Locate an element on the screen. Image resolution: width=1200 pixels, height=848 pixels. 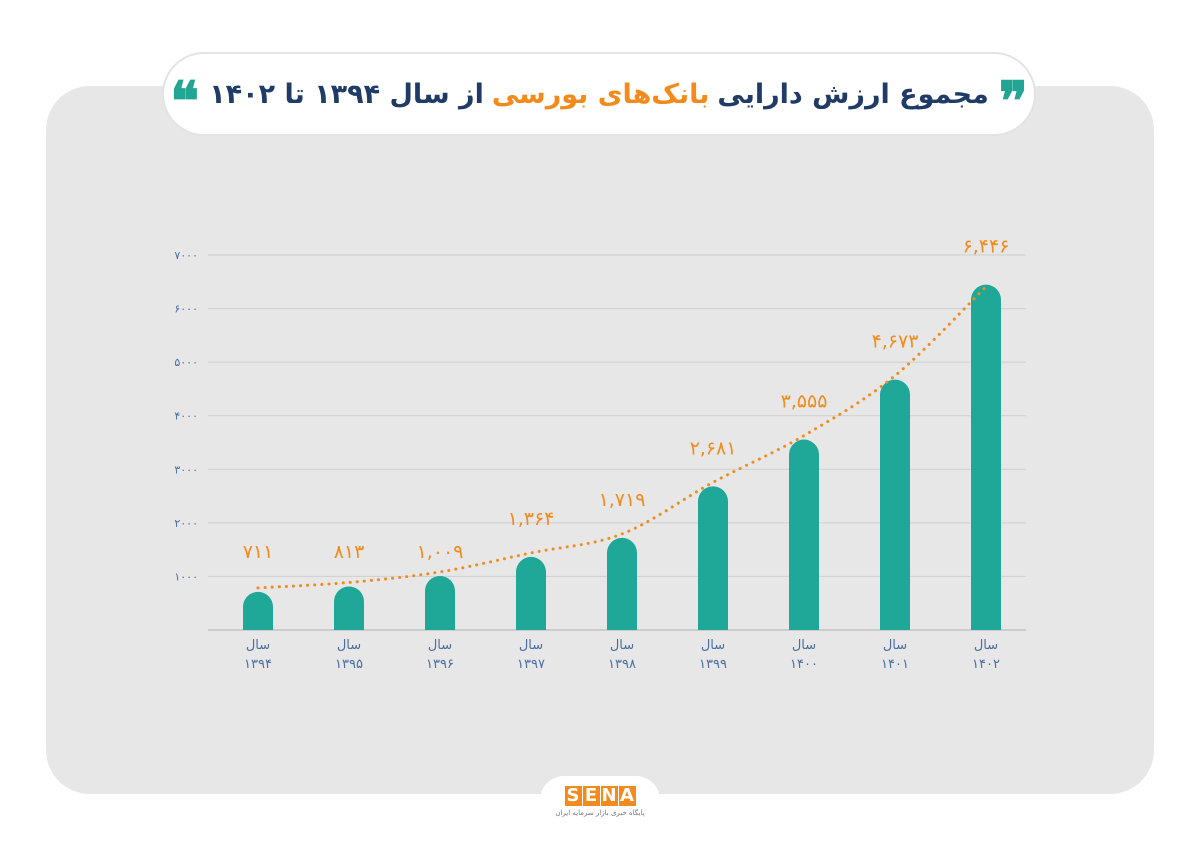
x-tick-label: ۱۳۹۹ is located at coordinates (713, 664).